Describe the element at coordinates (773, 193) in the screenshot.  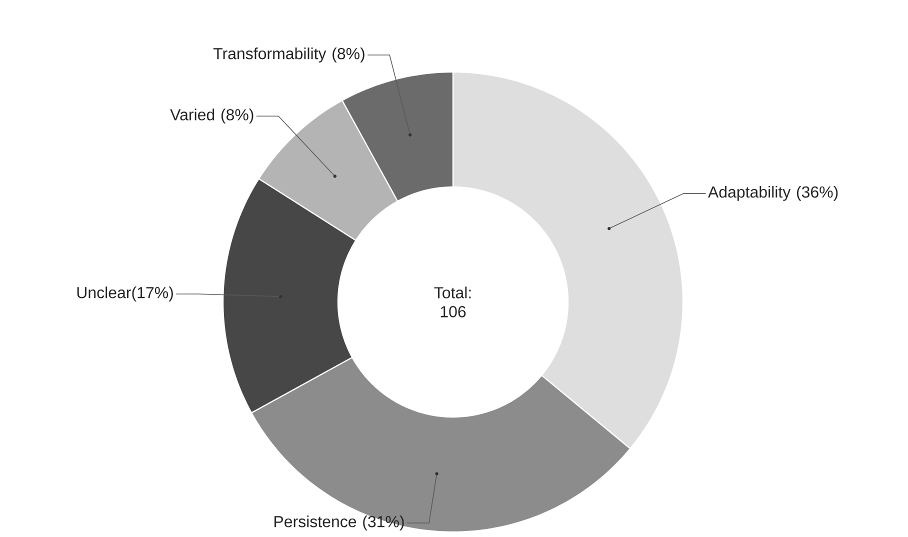
I see `slice-label: Adaptability (36%)` at that location.